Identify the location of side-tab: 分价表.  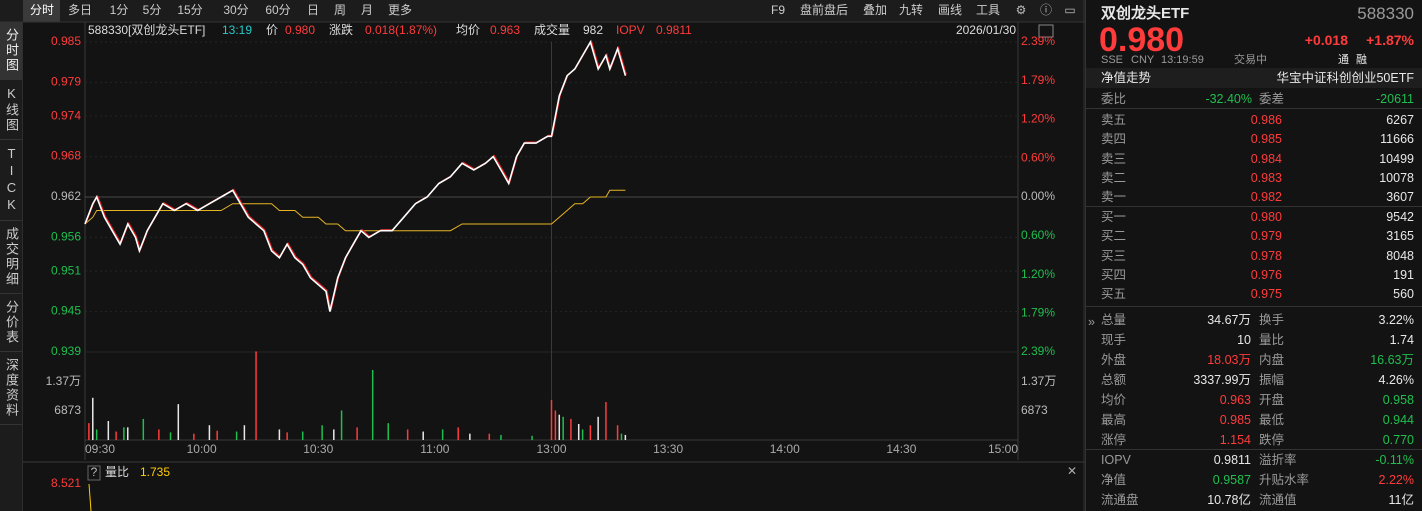
(11, 323).